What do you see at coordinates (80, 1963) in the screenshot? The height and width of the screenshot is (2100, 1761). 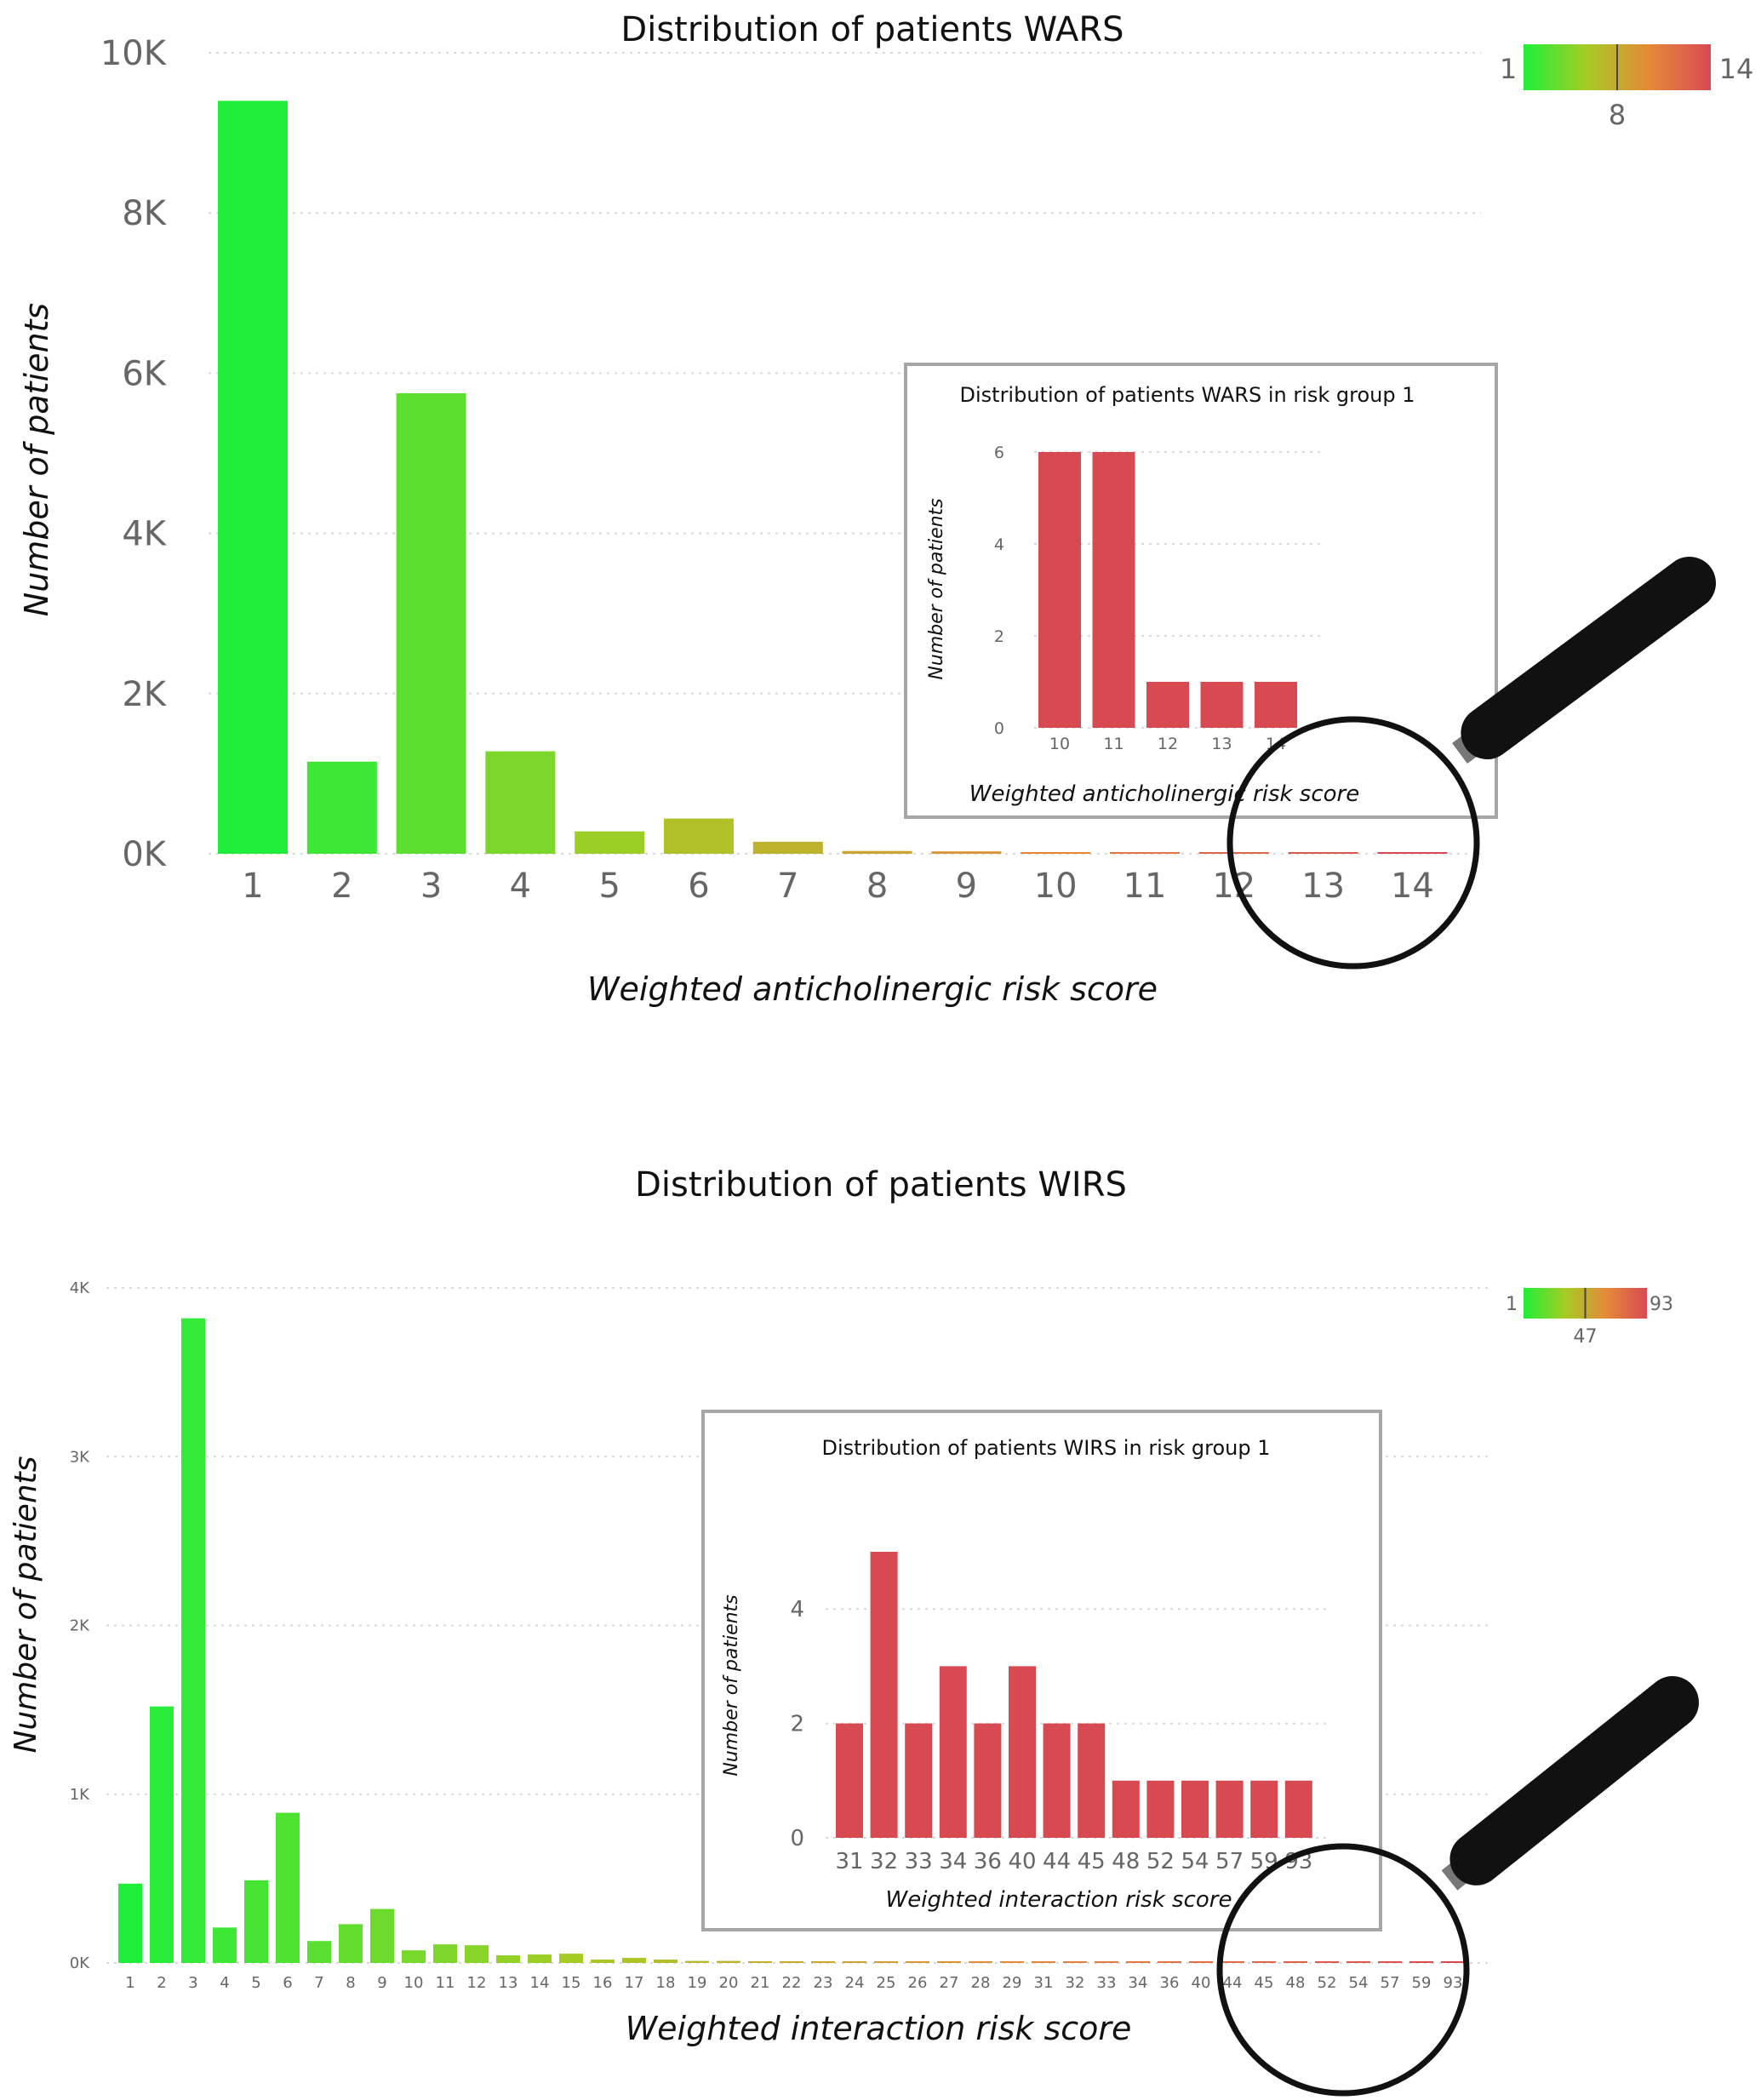 I see `wirs-y-tick-label: 0K` at bounding box center [80, 1963].